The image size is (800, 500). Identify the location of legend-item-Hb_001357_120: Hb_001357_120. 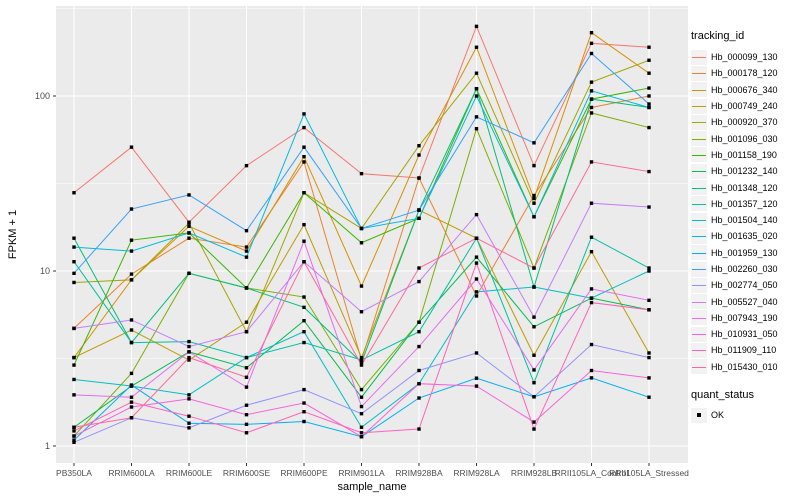
(745, 204).